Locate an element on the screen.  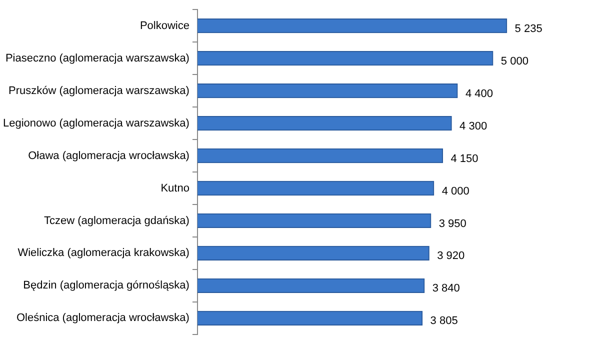
y-tick-label: Wieliczka (aglomeracja krakowska) is located at coordinates (104, 253).